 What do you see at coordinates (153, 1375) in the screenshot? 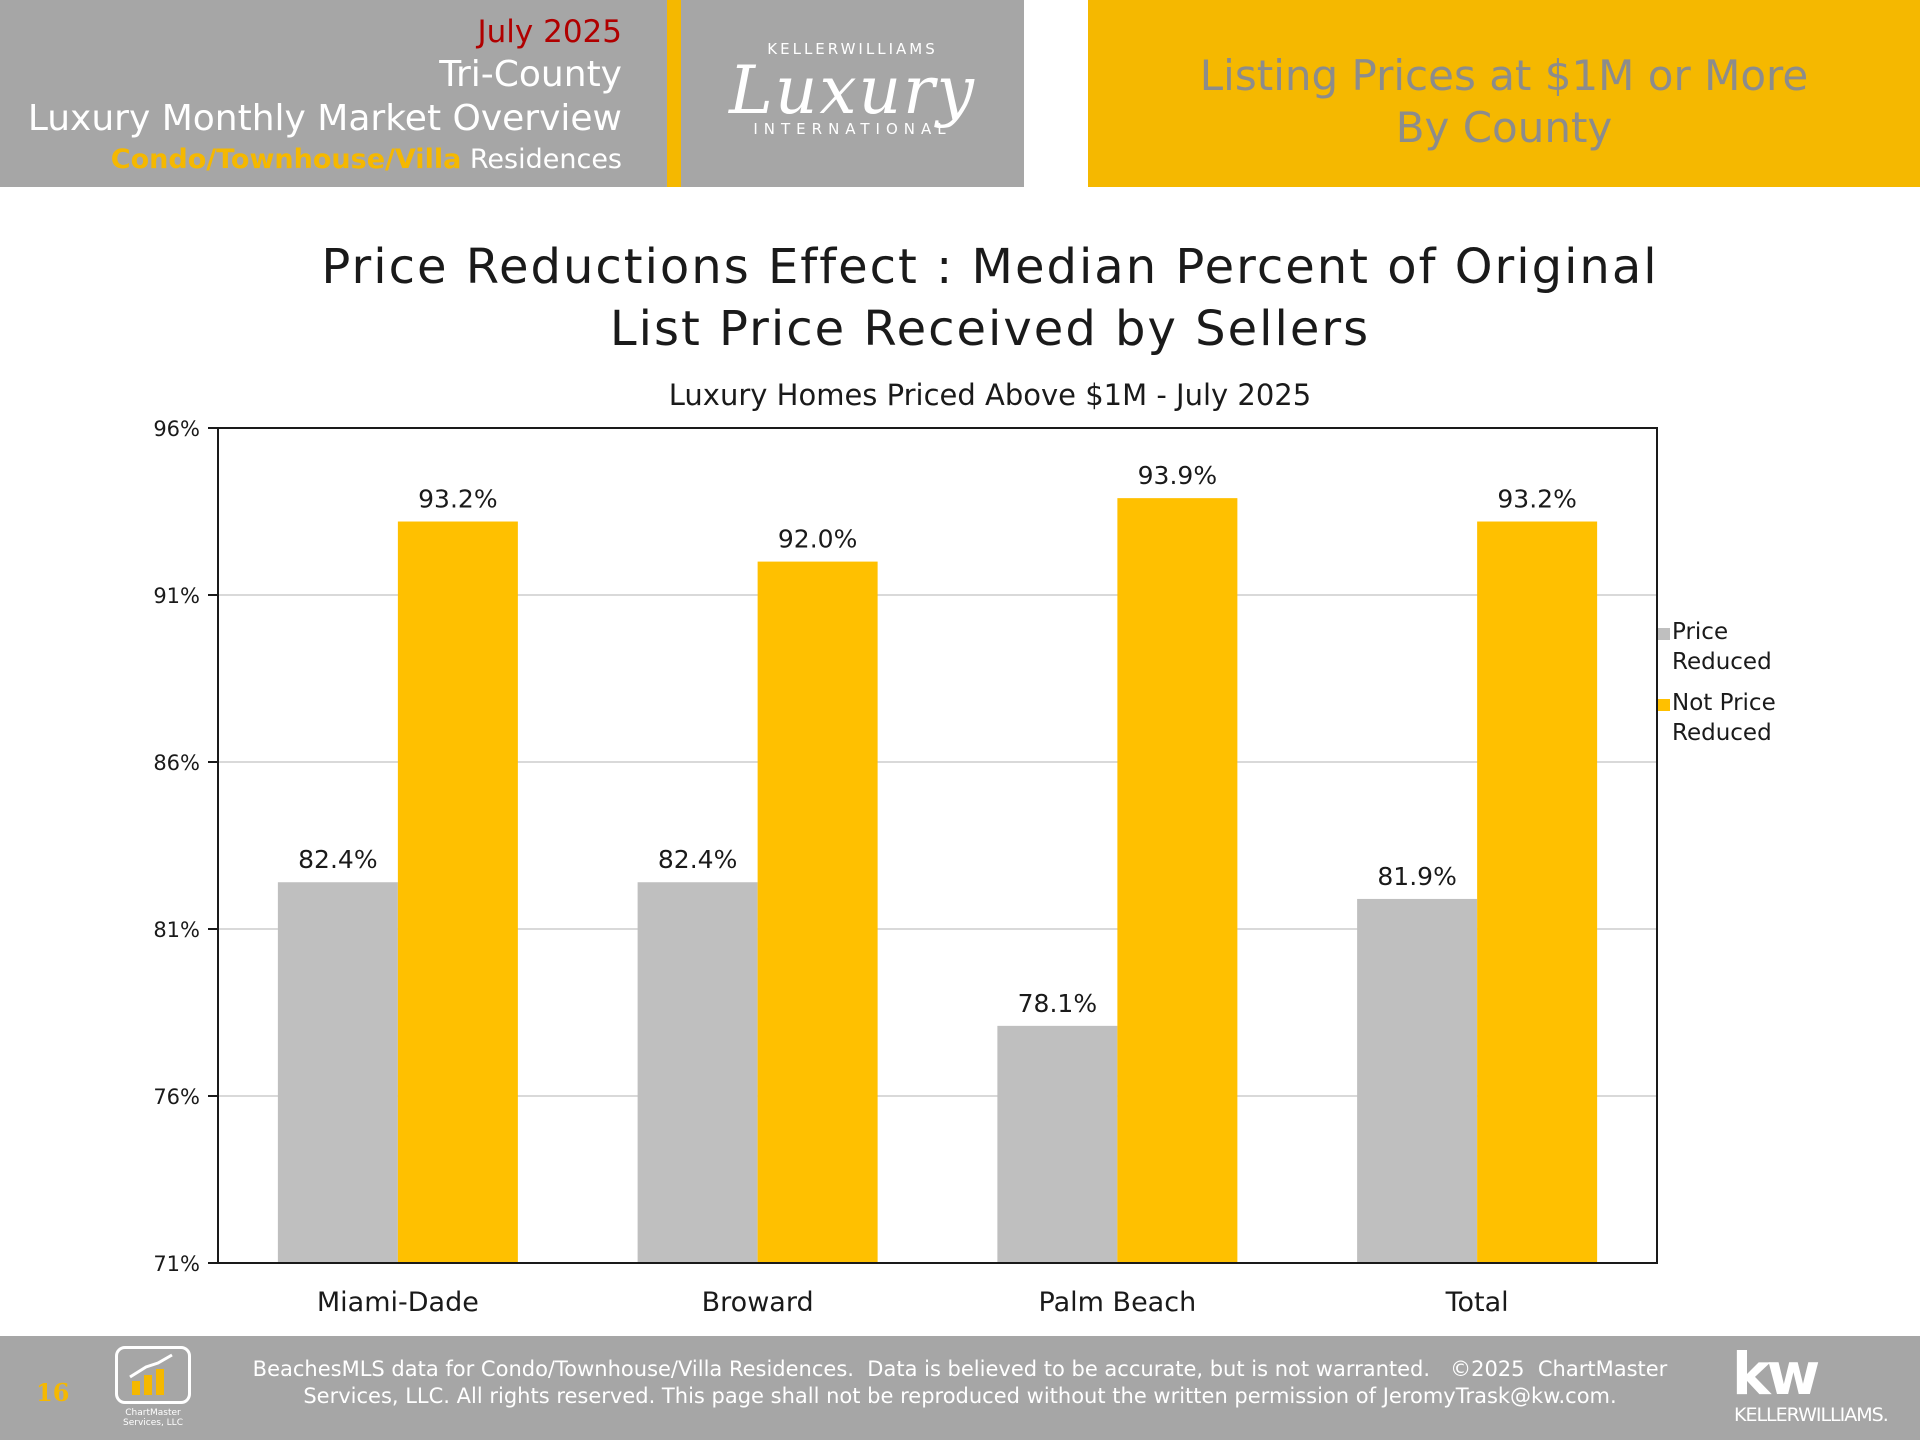
I see `chartmaster-logo-icon` at bounding box center [153, 1375].